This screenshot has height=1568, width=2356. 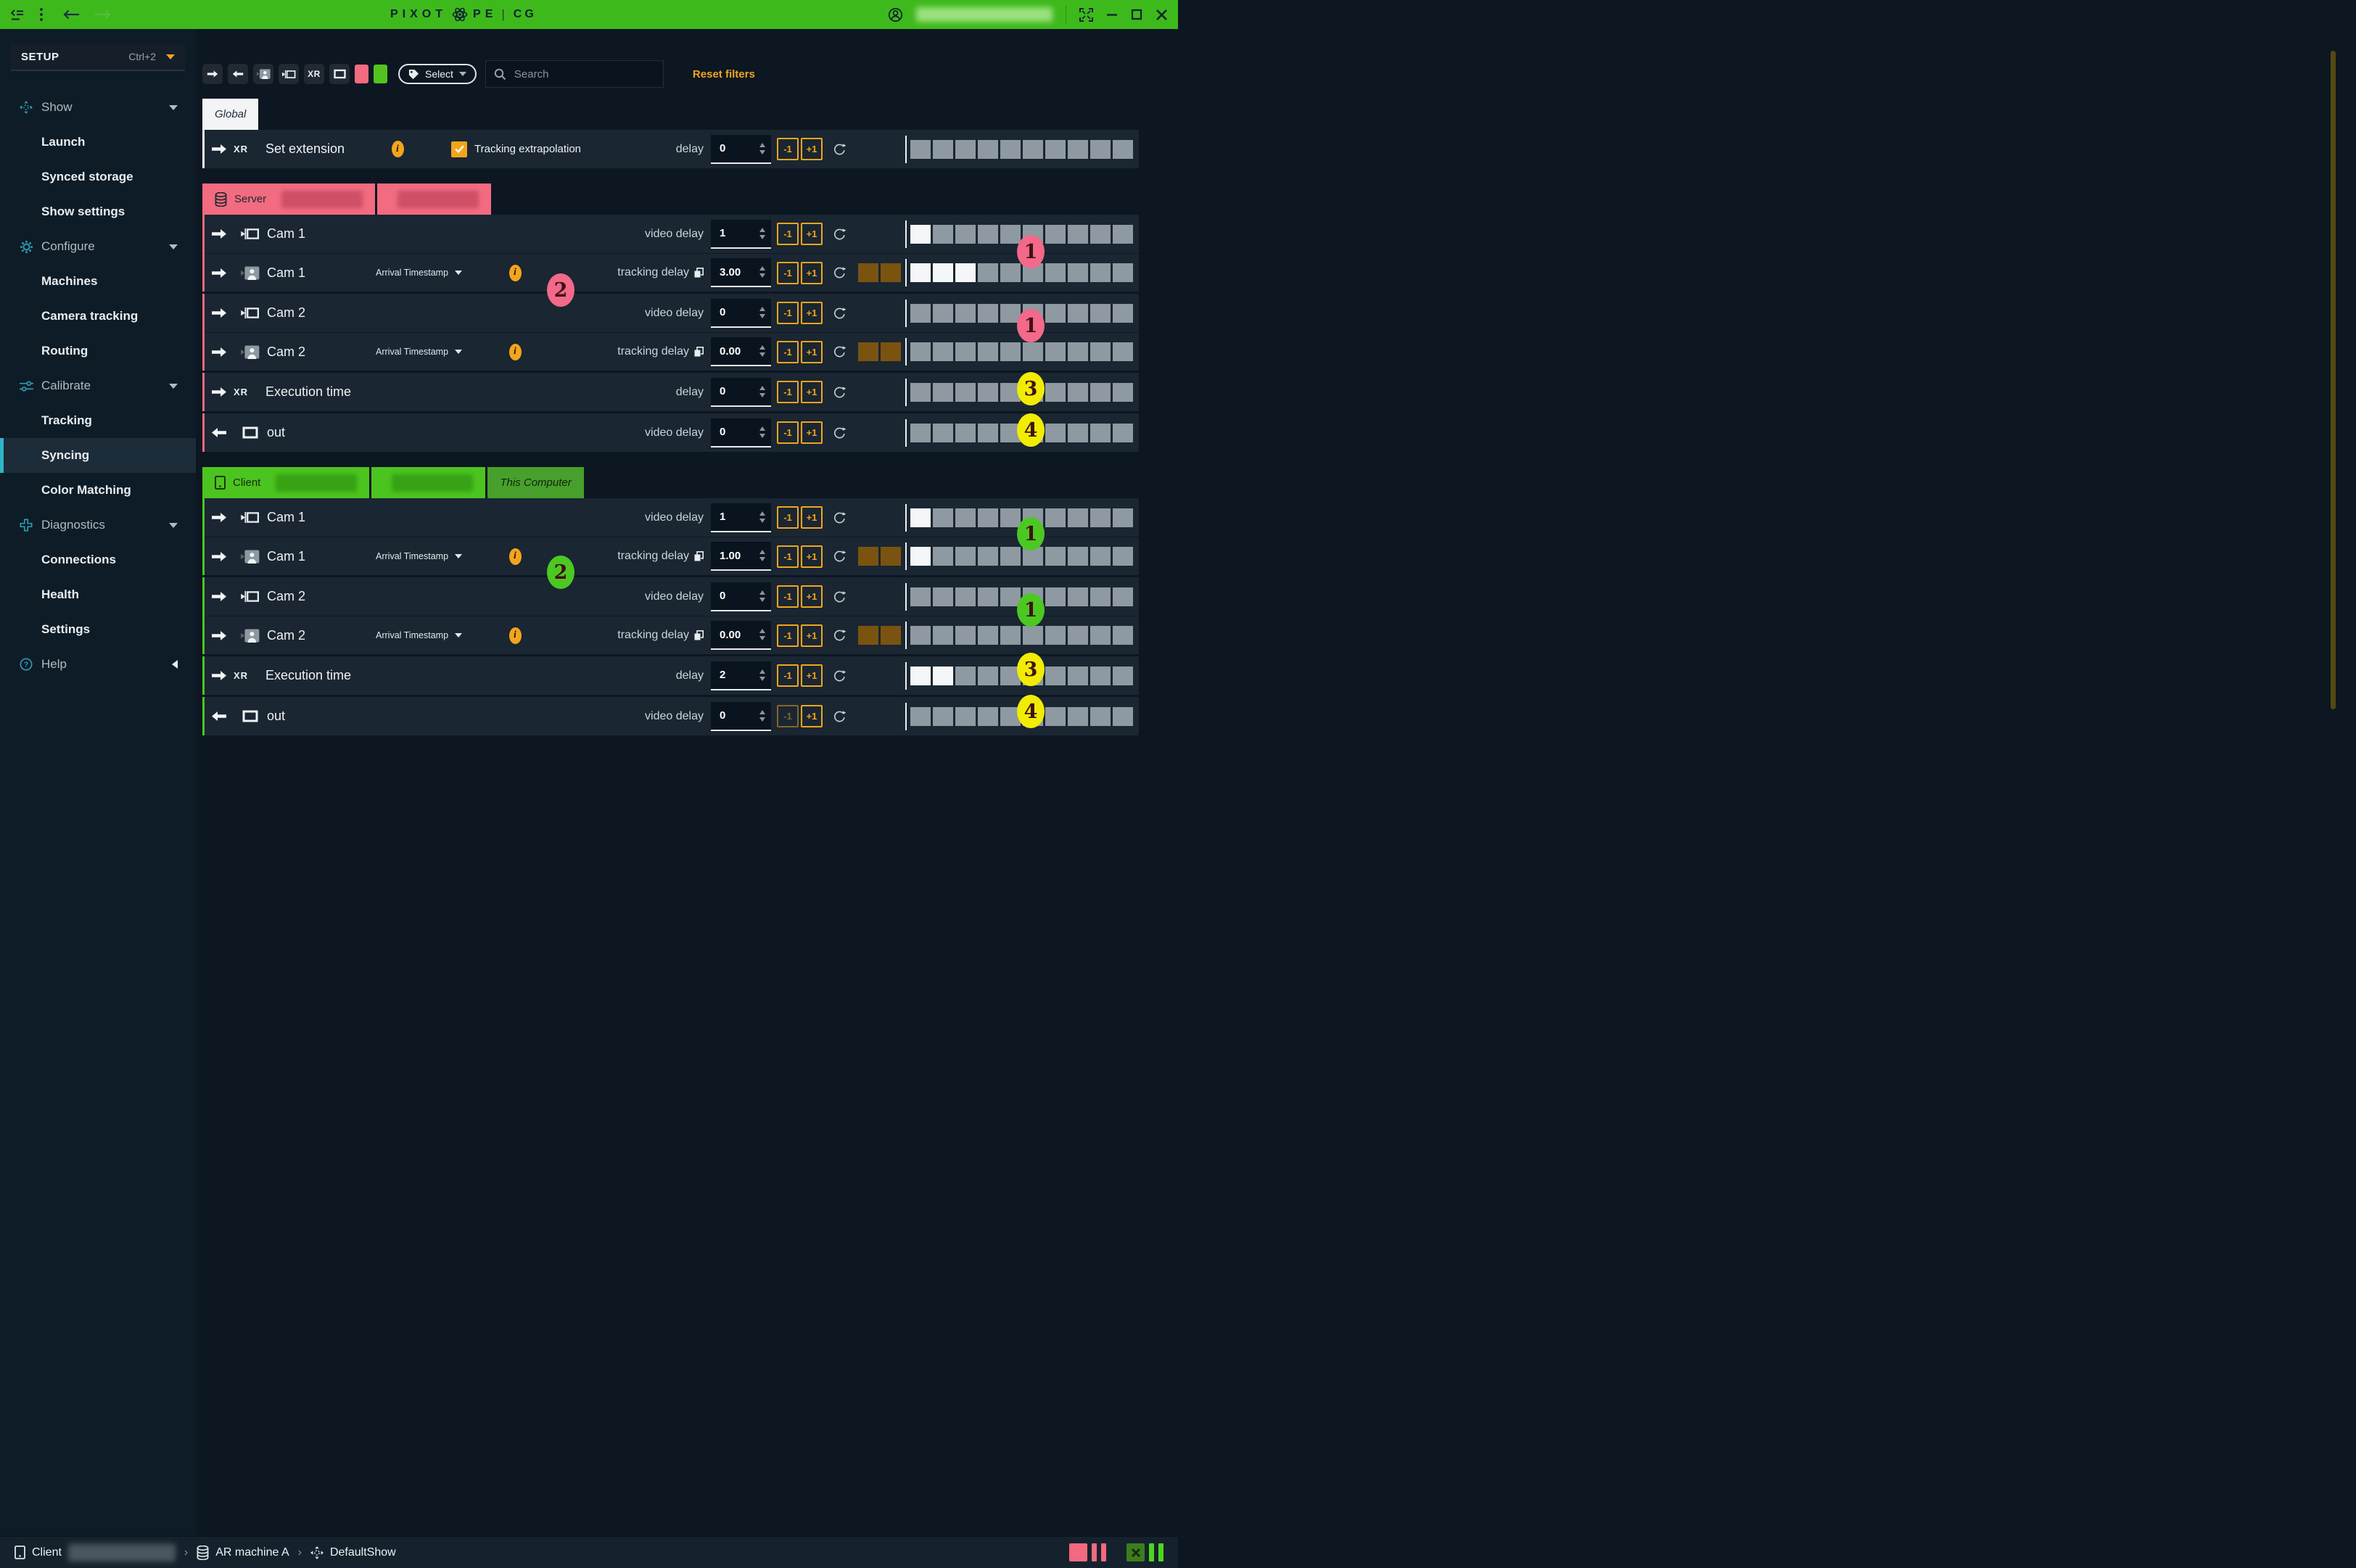 I want to click on filter-swatch-pink, so click(x=361, y=74).